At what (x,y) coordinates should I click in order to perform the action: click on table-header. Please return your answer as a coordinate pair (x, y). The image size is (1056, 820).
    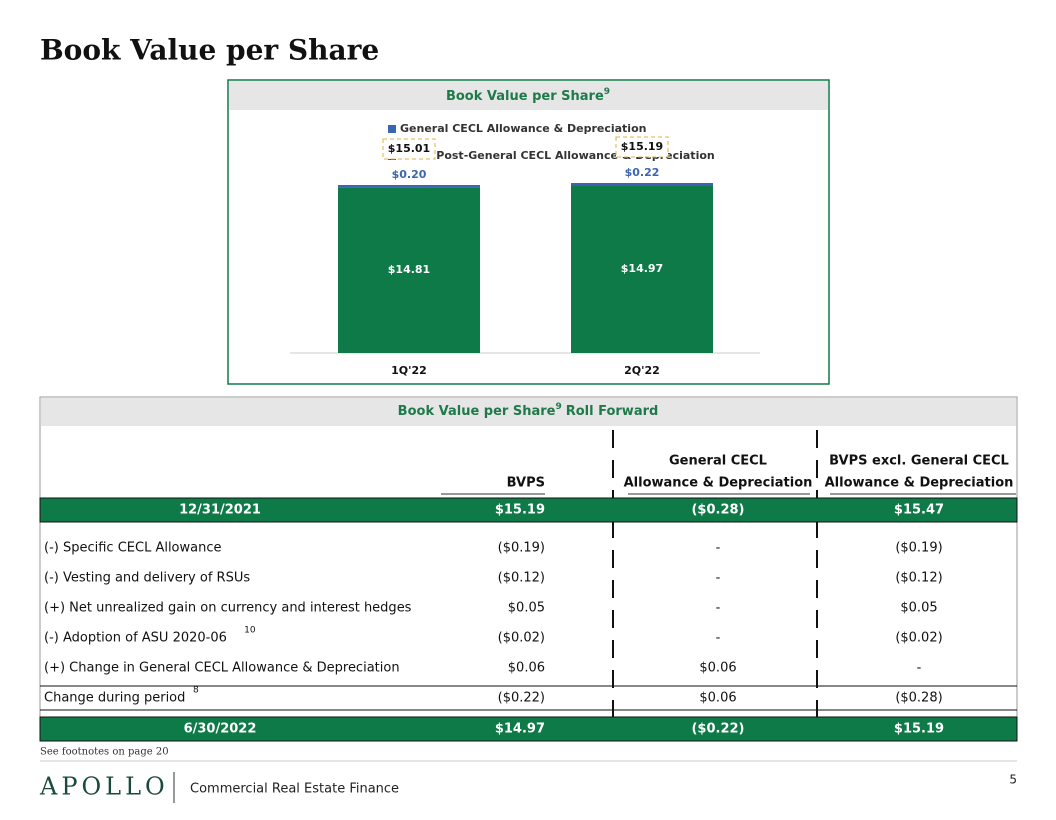
    Looking at the image, I should click on (528, 412).